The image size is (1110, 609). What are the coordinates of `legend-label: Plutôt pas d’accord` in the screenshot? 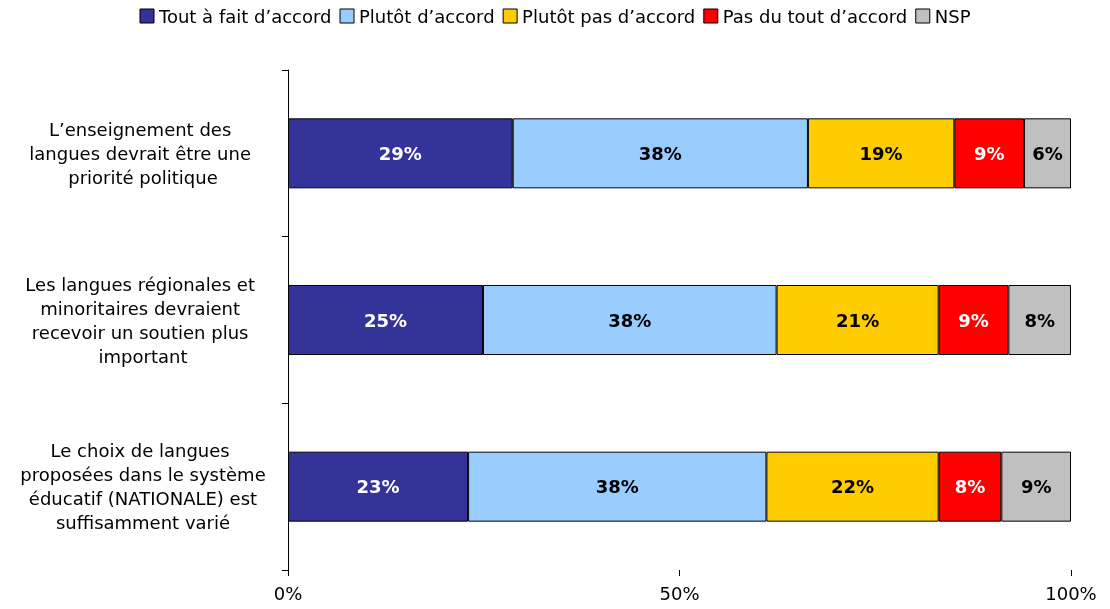 It's located at (609, 16).